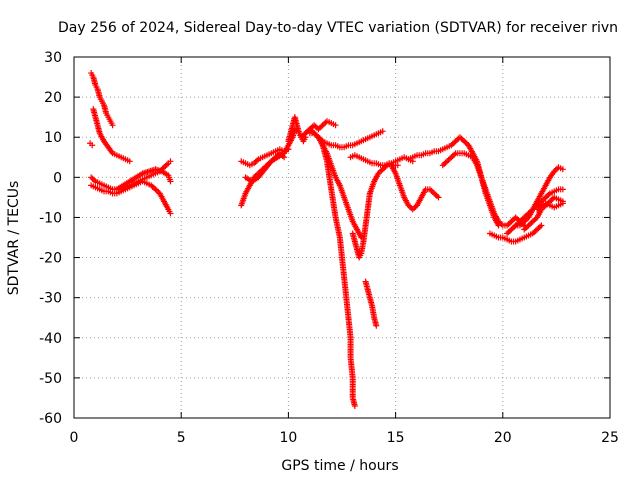 The height and width of the screenshot is (480, 640). What do you see at coordinates (50, 339) in the screenshot?
I see `y-tick-label: -40` at bounding box center [50, 339].